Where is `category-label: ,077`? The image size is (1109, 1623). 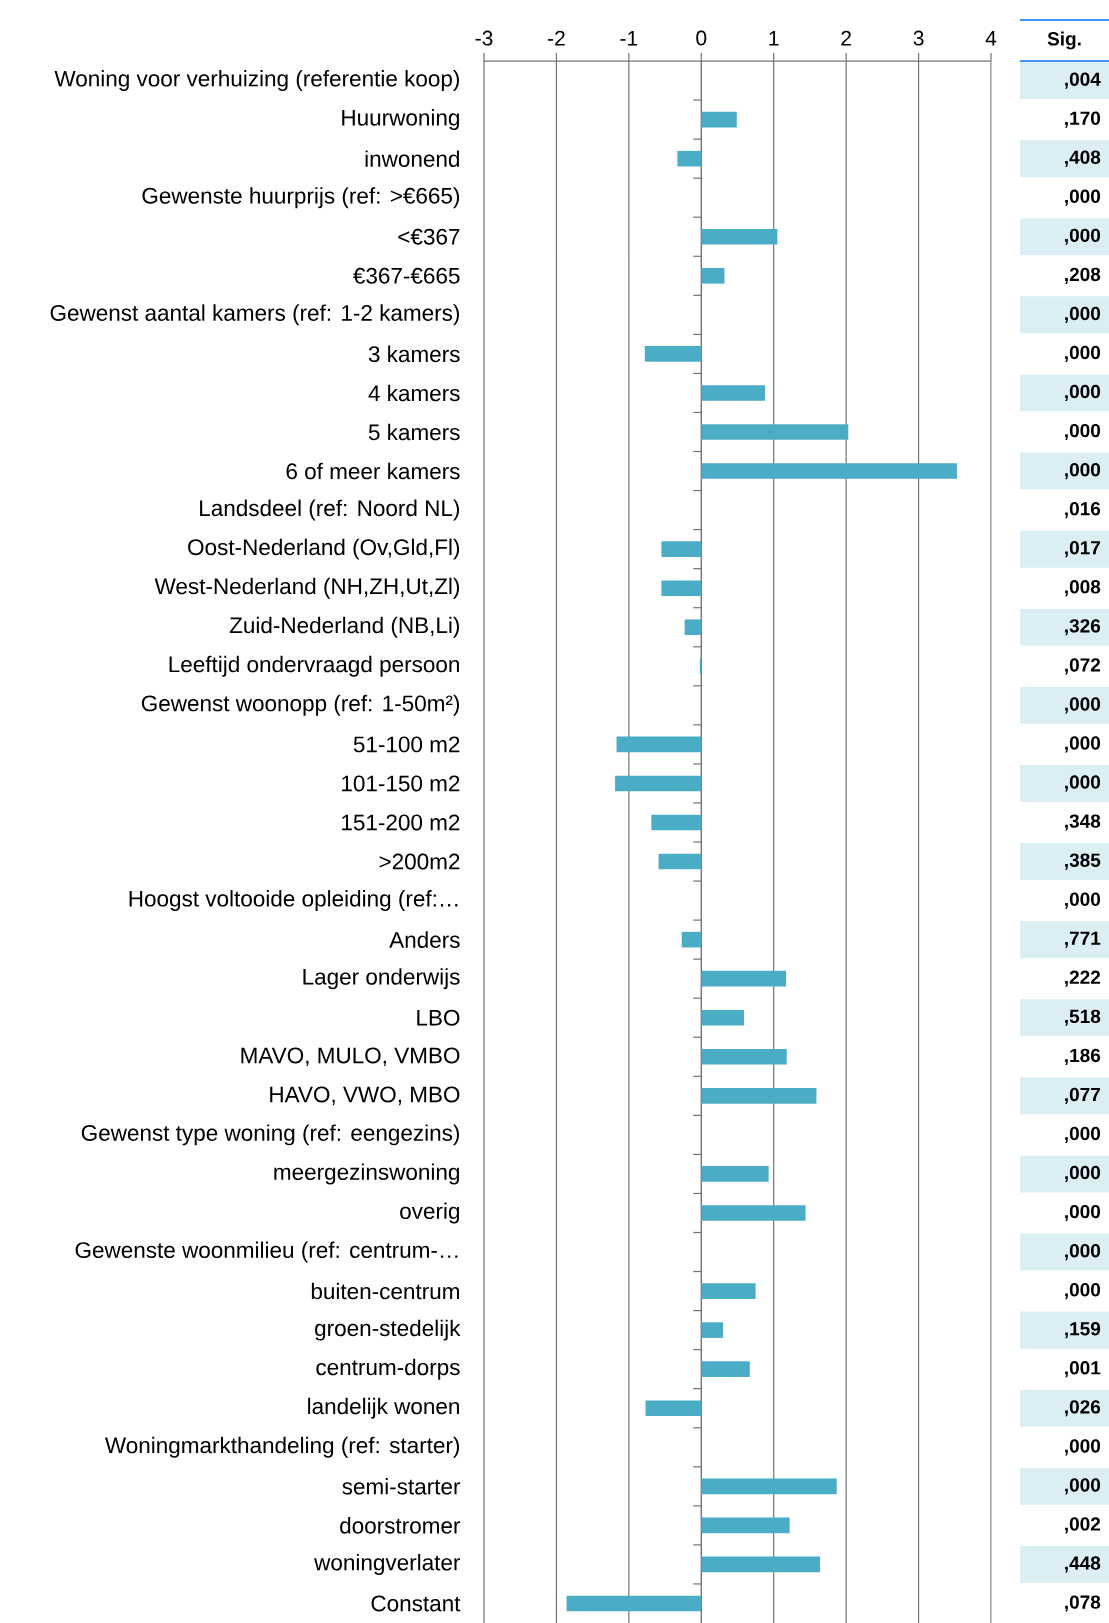
category-label: ,077 is located at coordinates (1082, 1095).